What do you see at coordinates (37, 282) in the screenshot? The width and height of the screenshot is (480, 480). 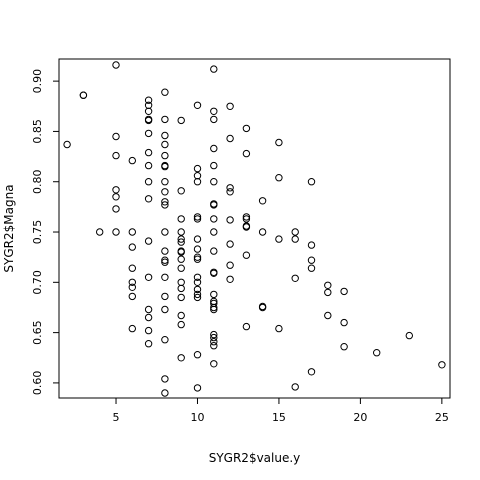 I see `y-tick-label: 0.70` at bounding box center [37, 282].